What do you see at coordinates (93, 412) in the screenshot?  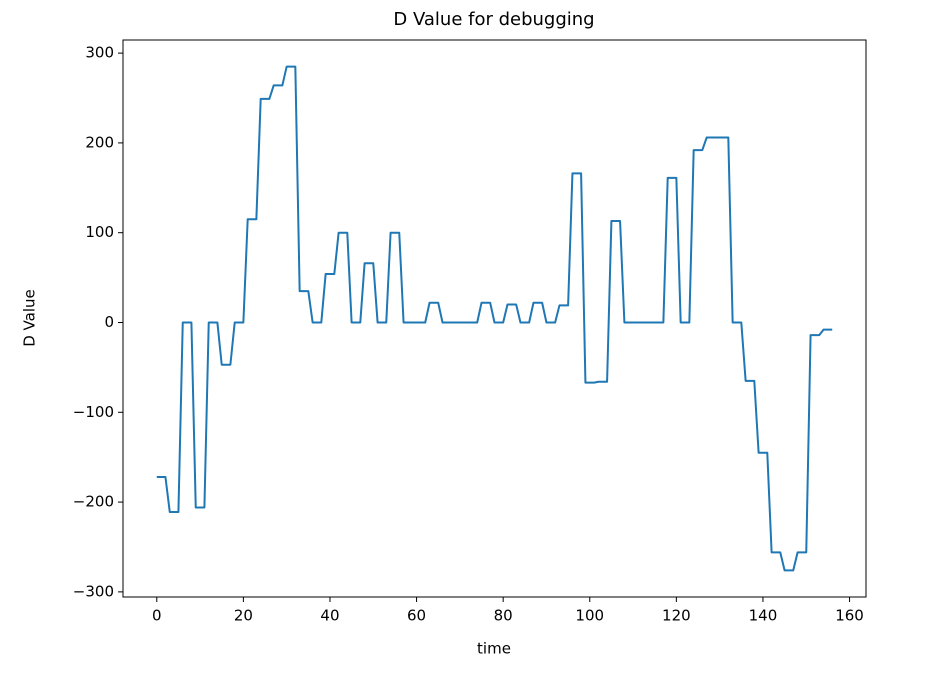 I see `y-tick-label: −100` at bounding box center [93, 412].